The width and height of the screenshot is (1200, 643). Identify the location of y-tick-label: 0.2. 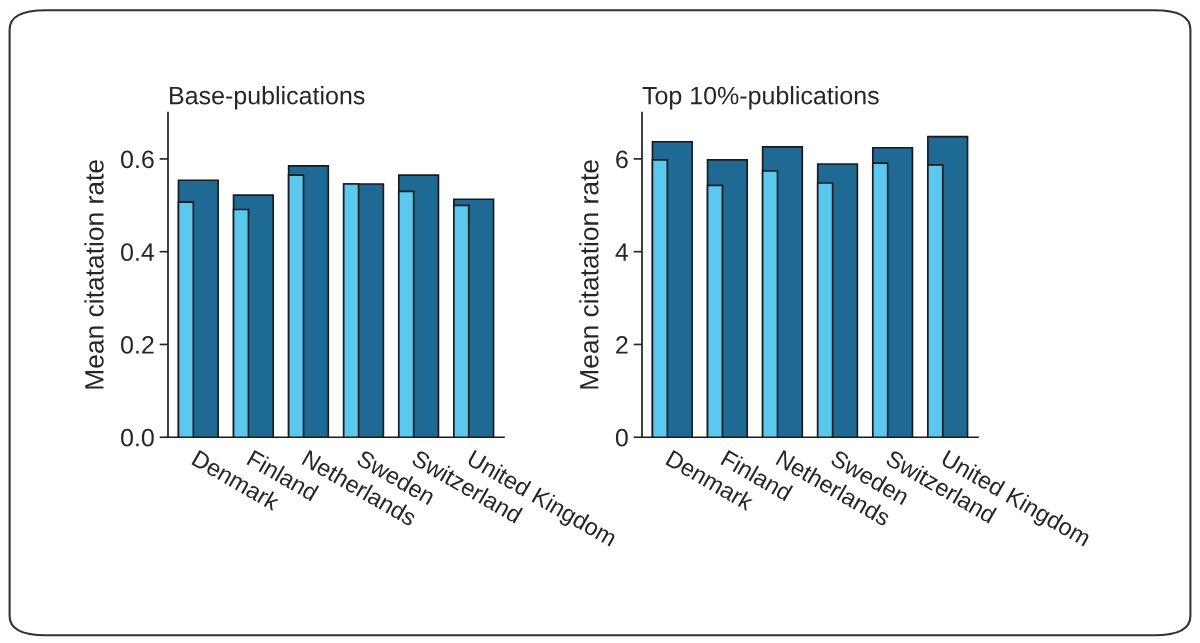
(137, 345).